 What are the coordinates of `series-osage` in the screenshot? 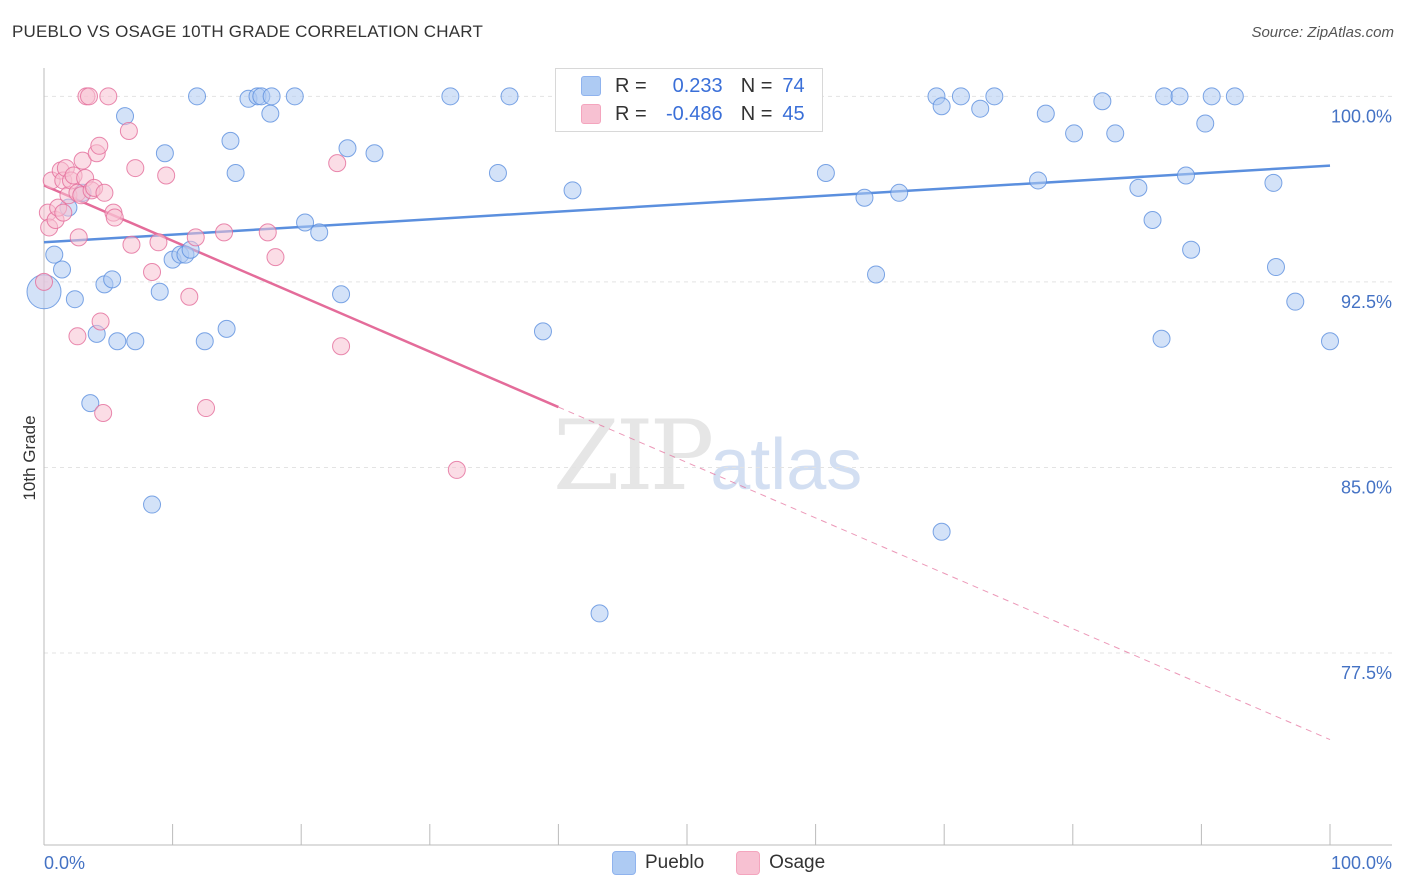 It's located at (250, 283).